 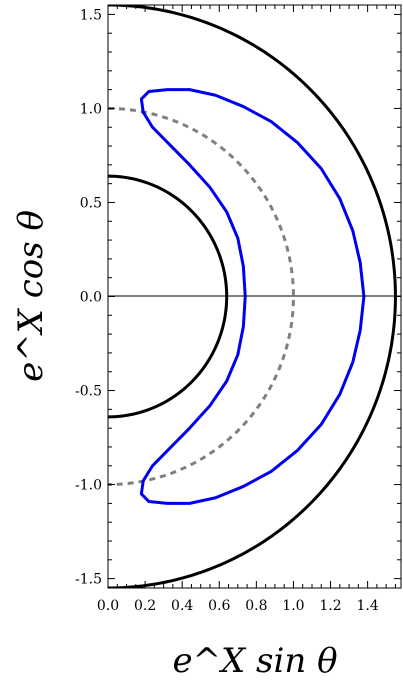 What do you see at coordinates (330, 606) in the screenshot?
I see `x-tick-label: 1.2` at bounding box center [330, 606].